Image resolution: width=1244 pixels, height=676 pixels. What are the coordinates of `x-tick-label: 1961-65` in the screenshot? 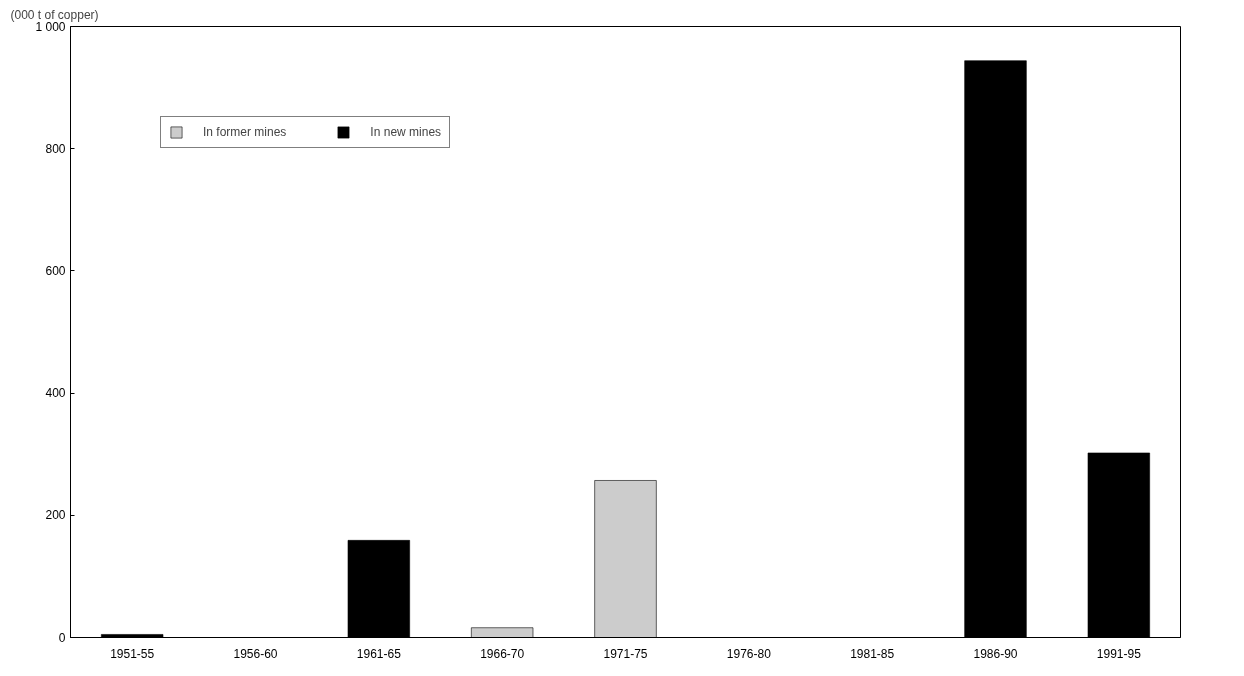 It's located at (379, 653).